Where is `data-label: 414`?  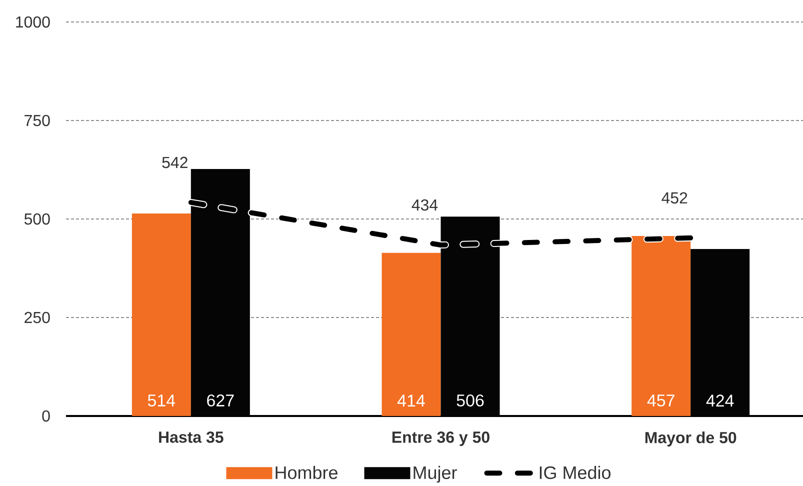 data-label: 414 is located at coordinates (411, 400).